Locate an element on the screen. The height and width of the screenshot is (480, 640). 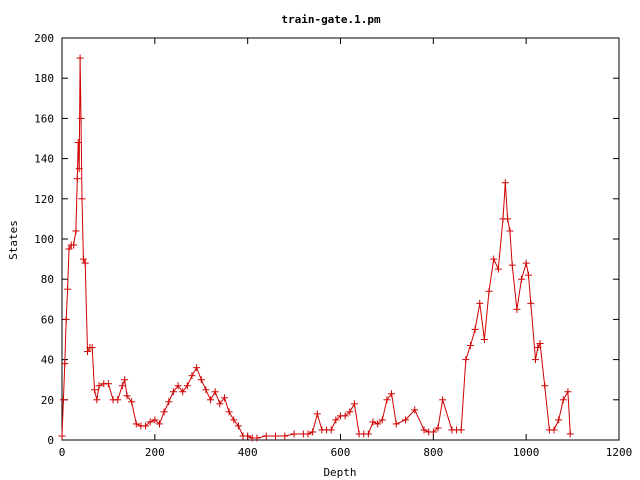
y-tick-label: 60 is located at coordinates (47, 319).